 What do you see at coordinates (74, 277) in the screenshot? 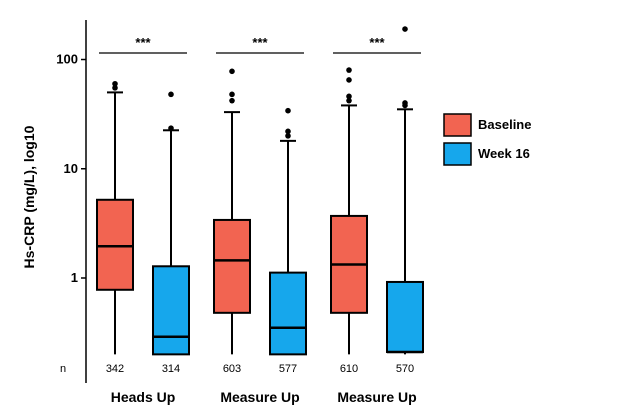
I see `y-tick-label: 1` at bounding box center [74, 277].